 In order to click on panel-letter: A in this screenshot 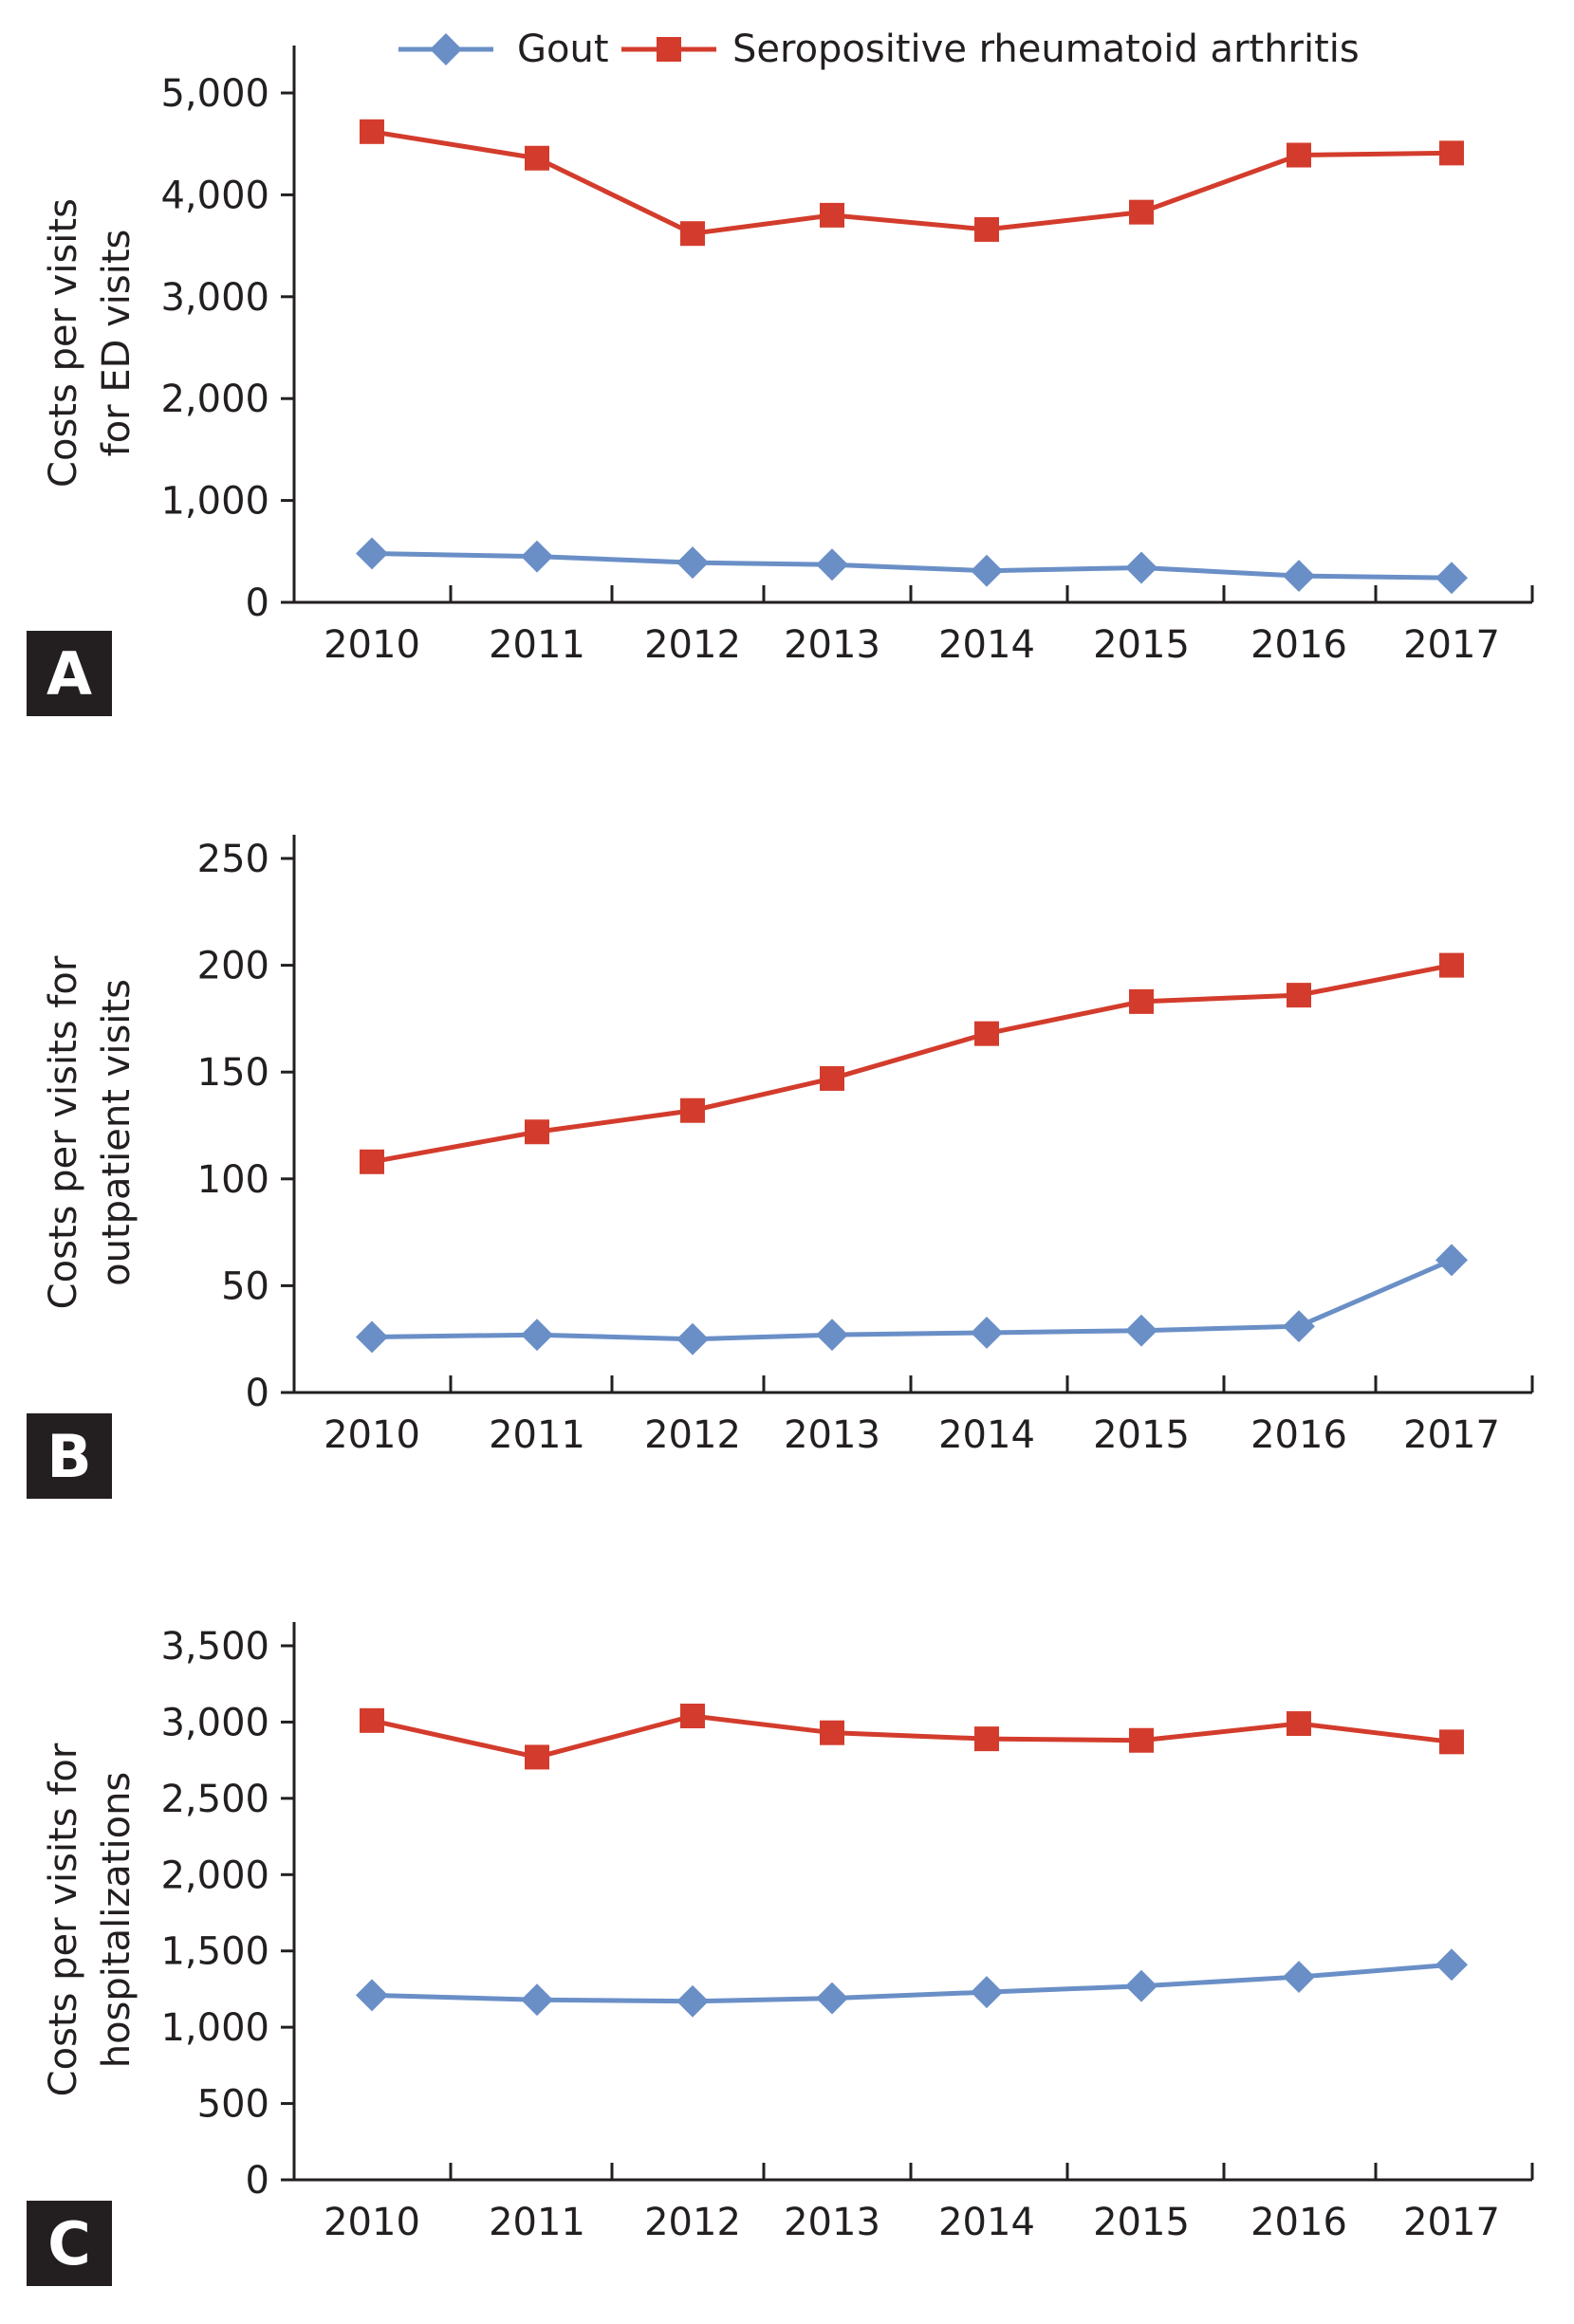, I will do `click(69, 674)`.